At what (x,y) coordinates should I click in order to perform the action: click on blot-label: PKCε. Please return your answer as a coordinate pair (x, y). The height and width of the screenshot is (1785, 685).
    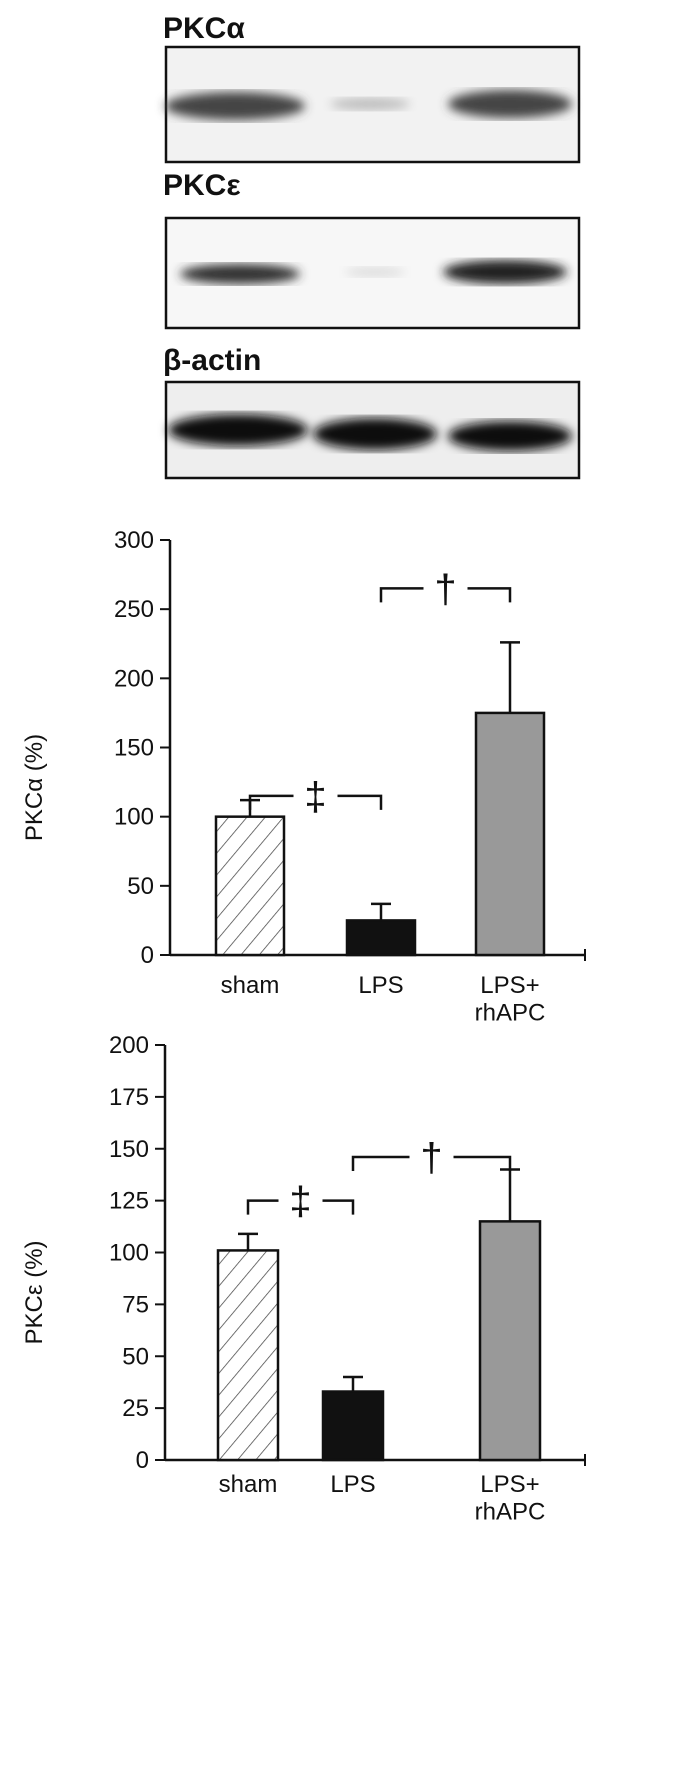
    Looking at the image, I should click on (202, 185).